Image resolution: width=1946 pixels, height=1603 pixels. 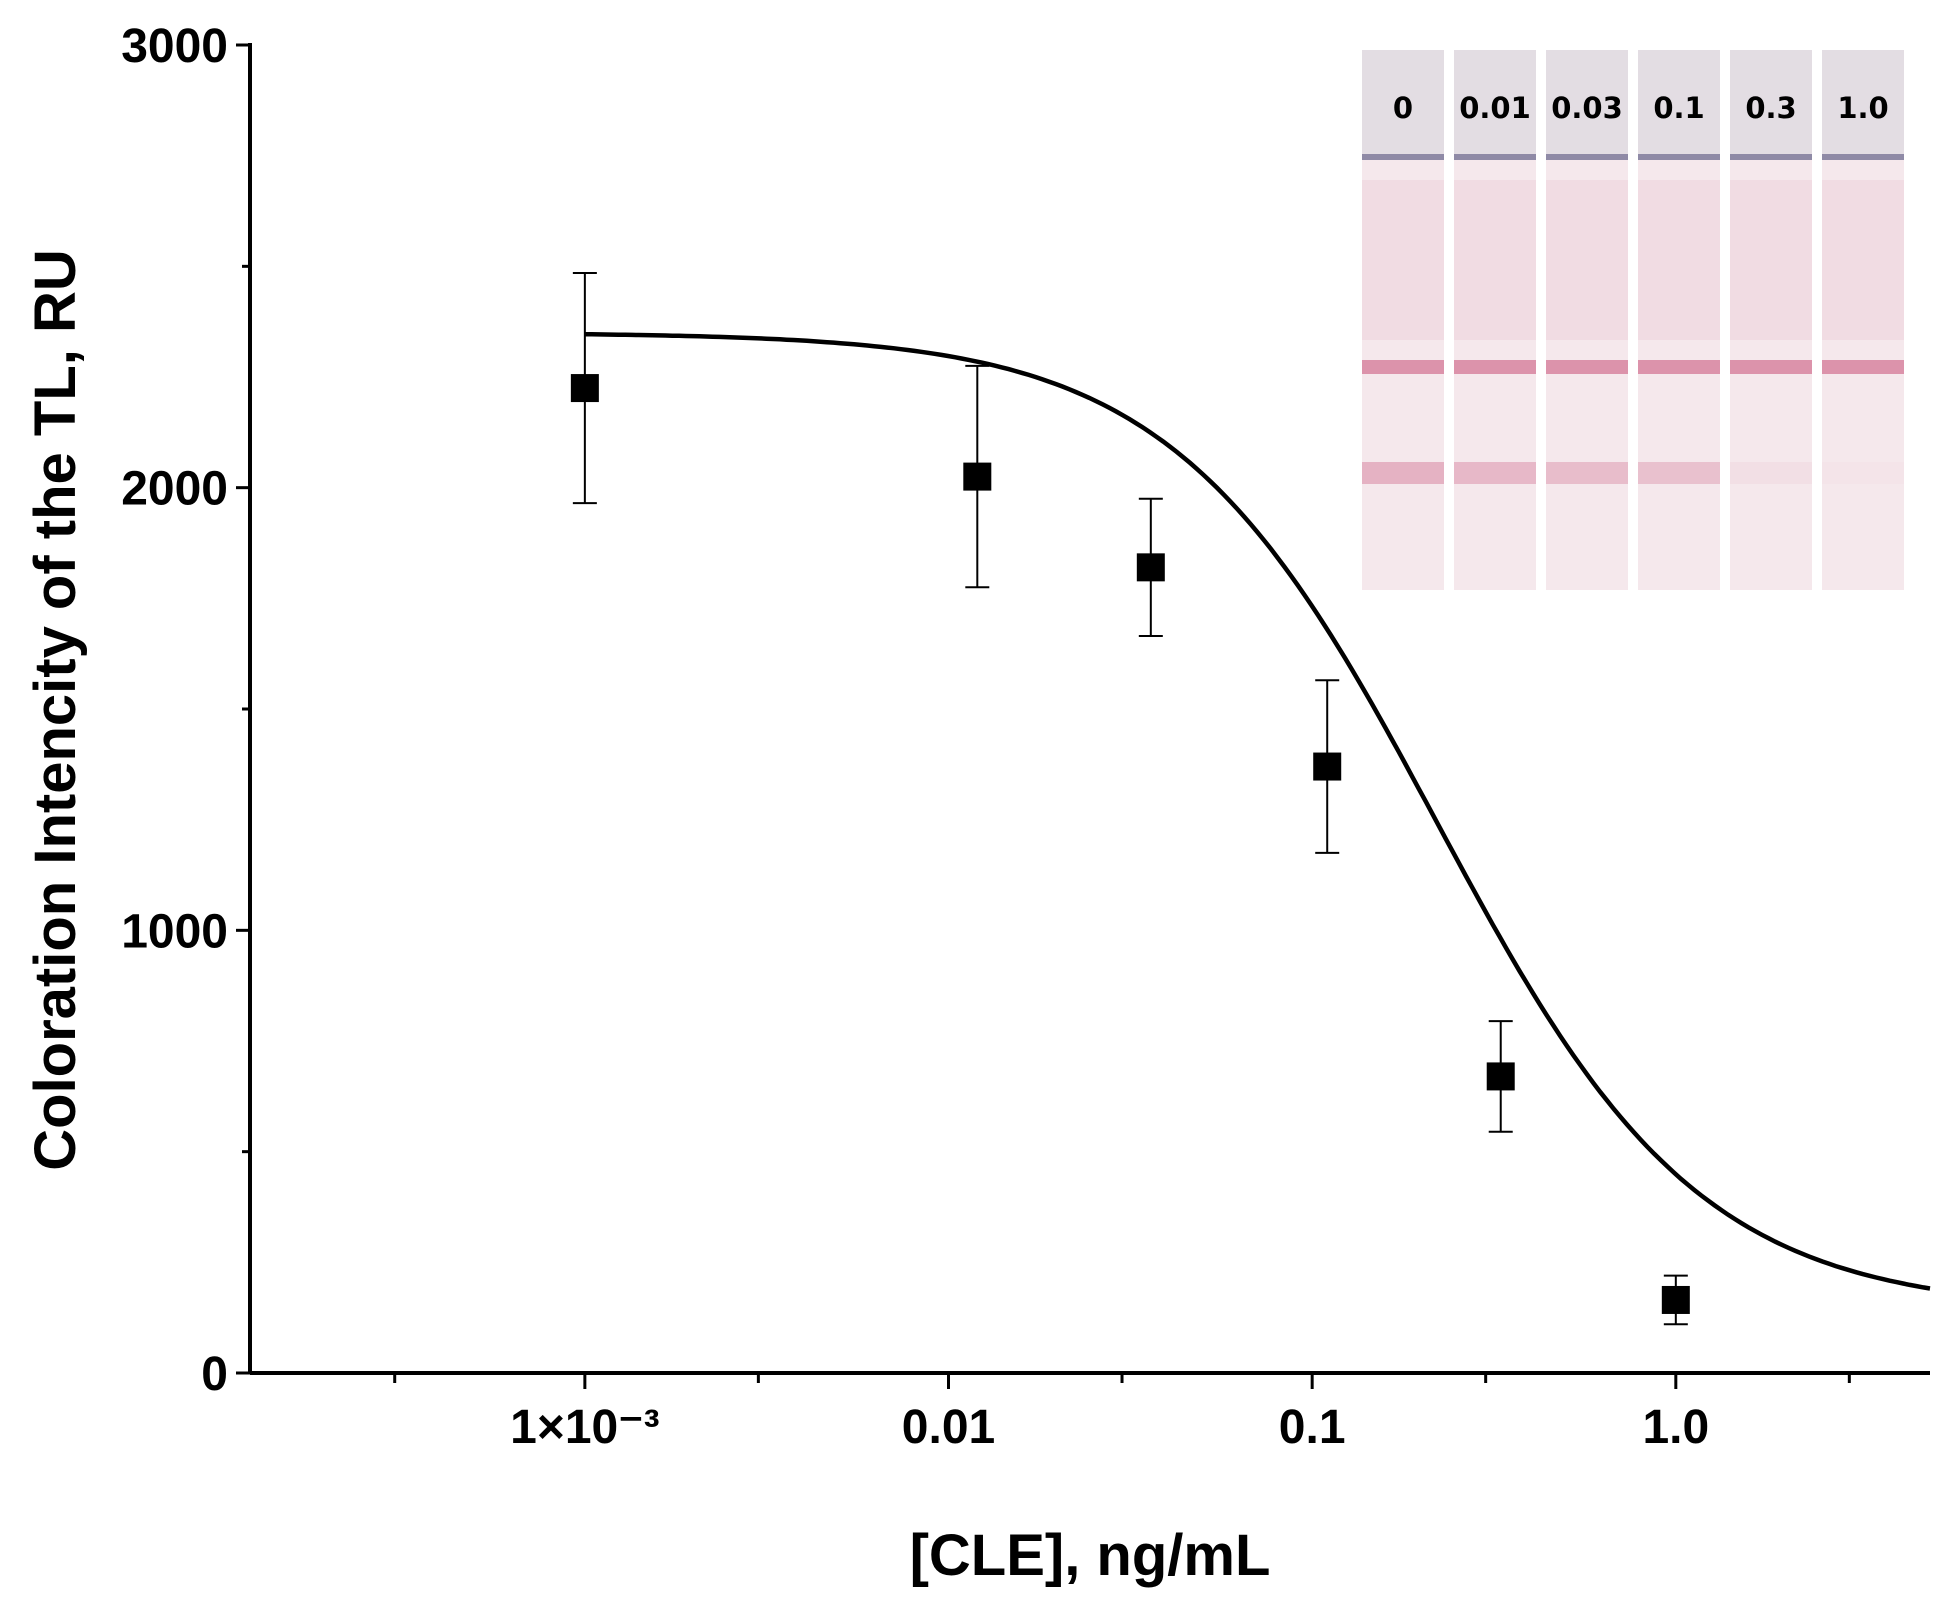 I want to click on y-tick-label: 3000, so click(x=174, y=46).